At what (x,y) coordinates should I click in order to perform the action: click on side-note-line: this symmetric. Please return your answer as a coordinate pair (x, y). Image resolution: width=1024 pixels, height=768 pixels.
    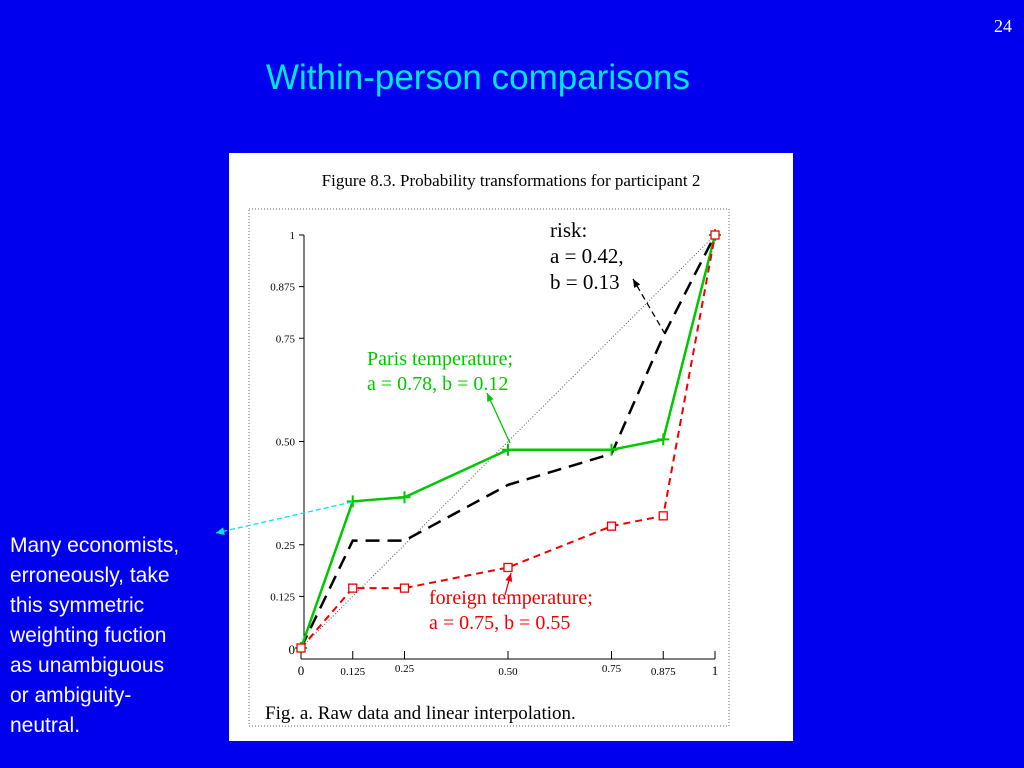
    Looking at the image, I should click on (77, 605).